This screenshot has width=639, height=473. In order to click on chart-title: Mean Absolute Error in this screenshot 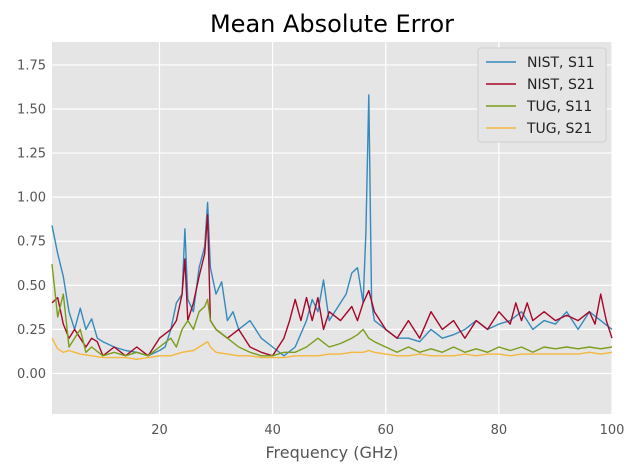, I will do `click(332, 24)`.